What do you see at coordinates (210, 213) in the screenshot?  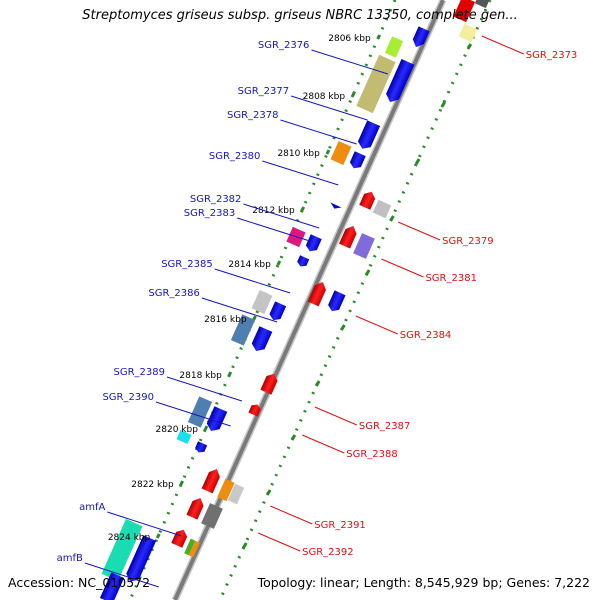 I see `forward-gene-label: SGR_2383` at bounding box center [210, 213].